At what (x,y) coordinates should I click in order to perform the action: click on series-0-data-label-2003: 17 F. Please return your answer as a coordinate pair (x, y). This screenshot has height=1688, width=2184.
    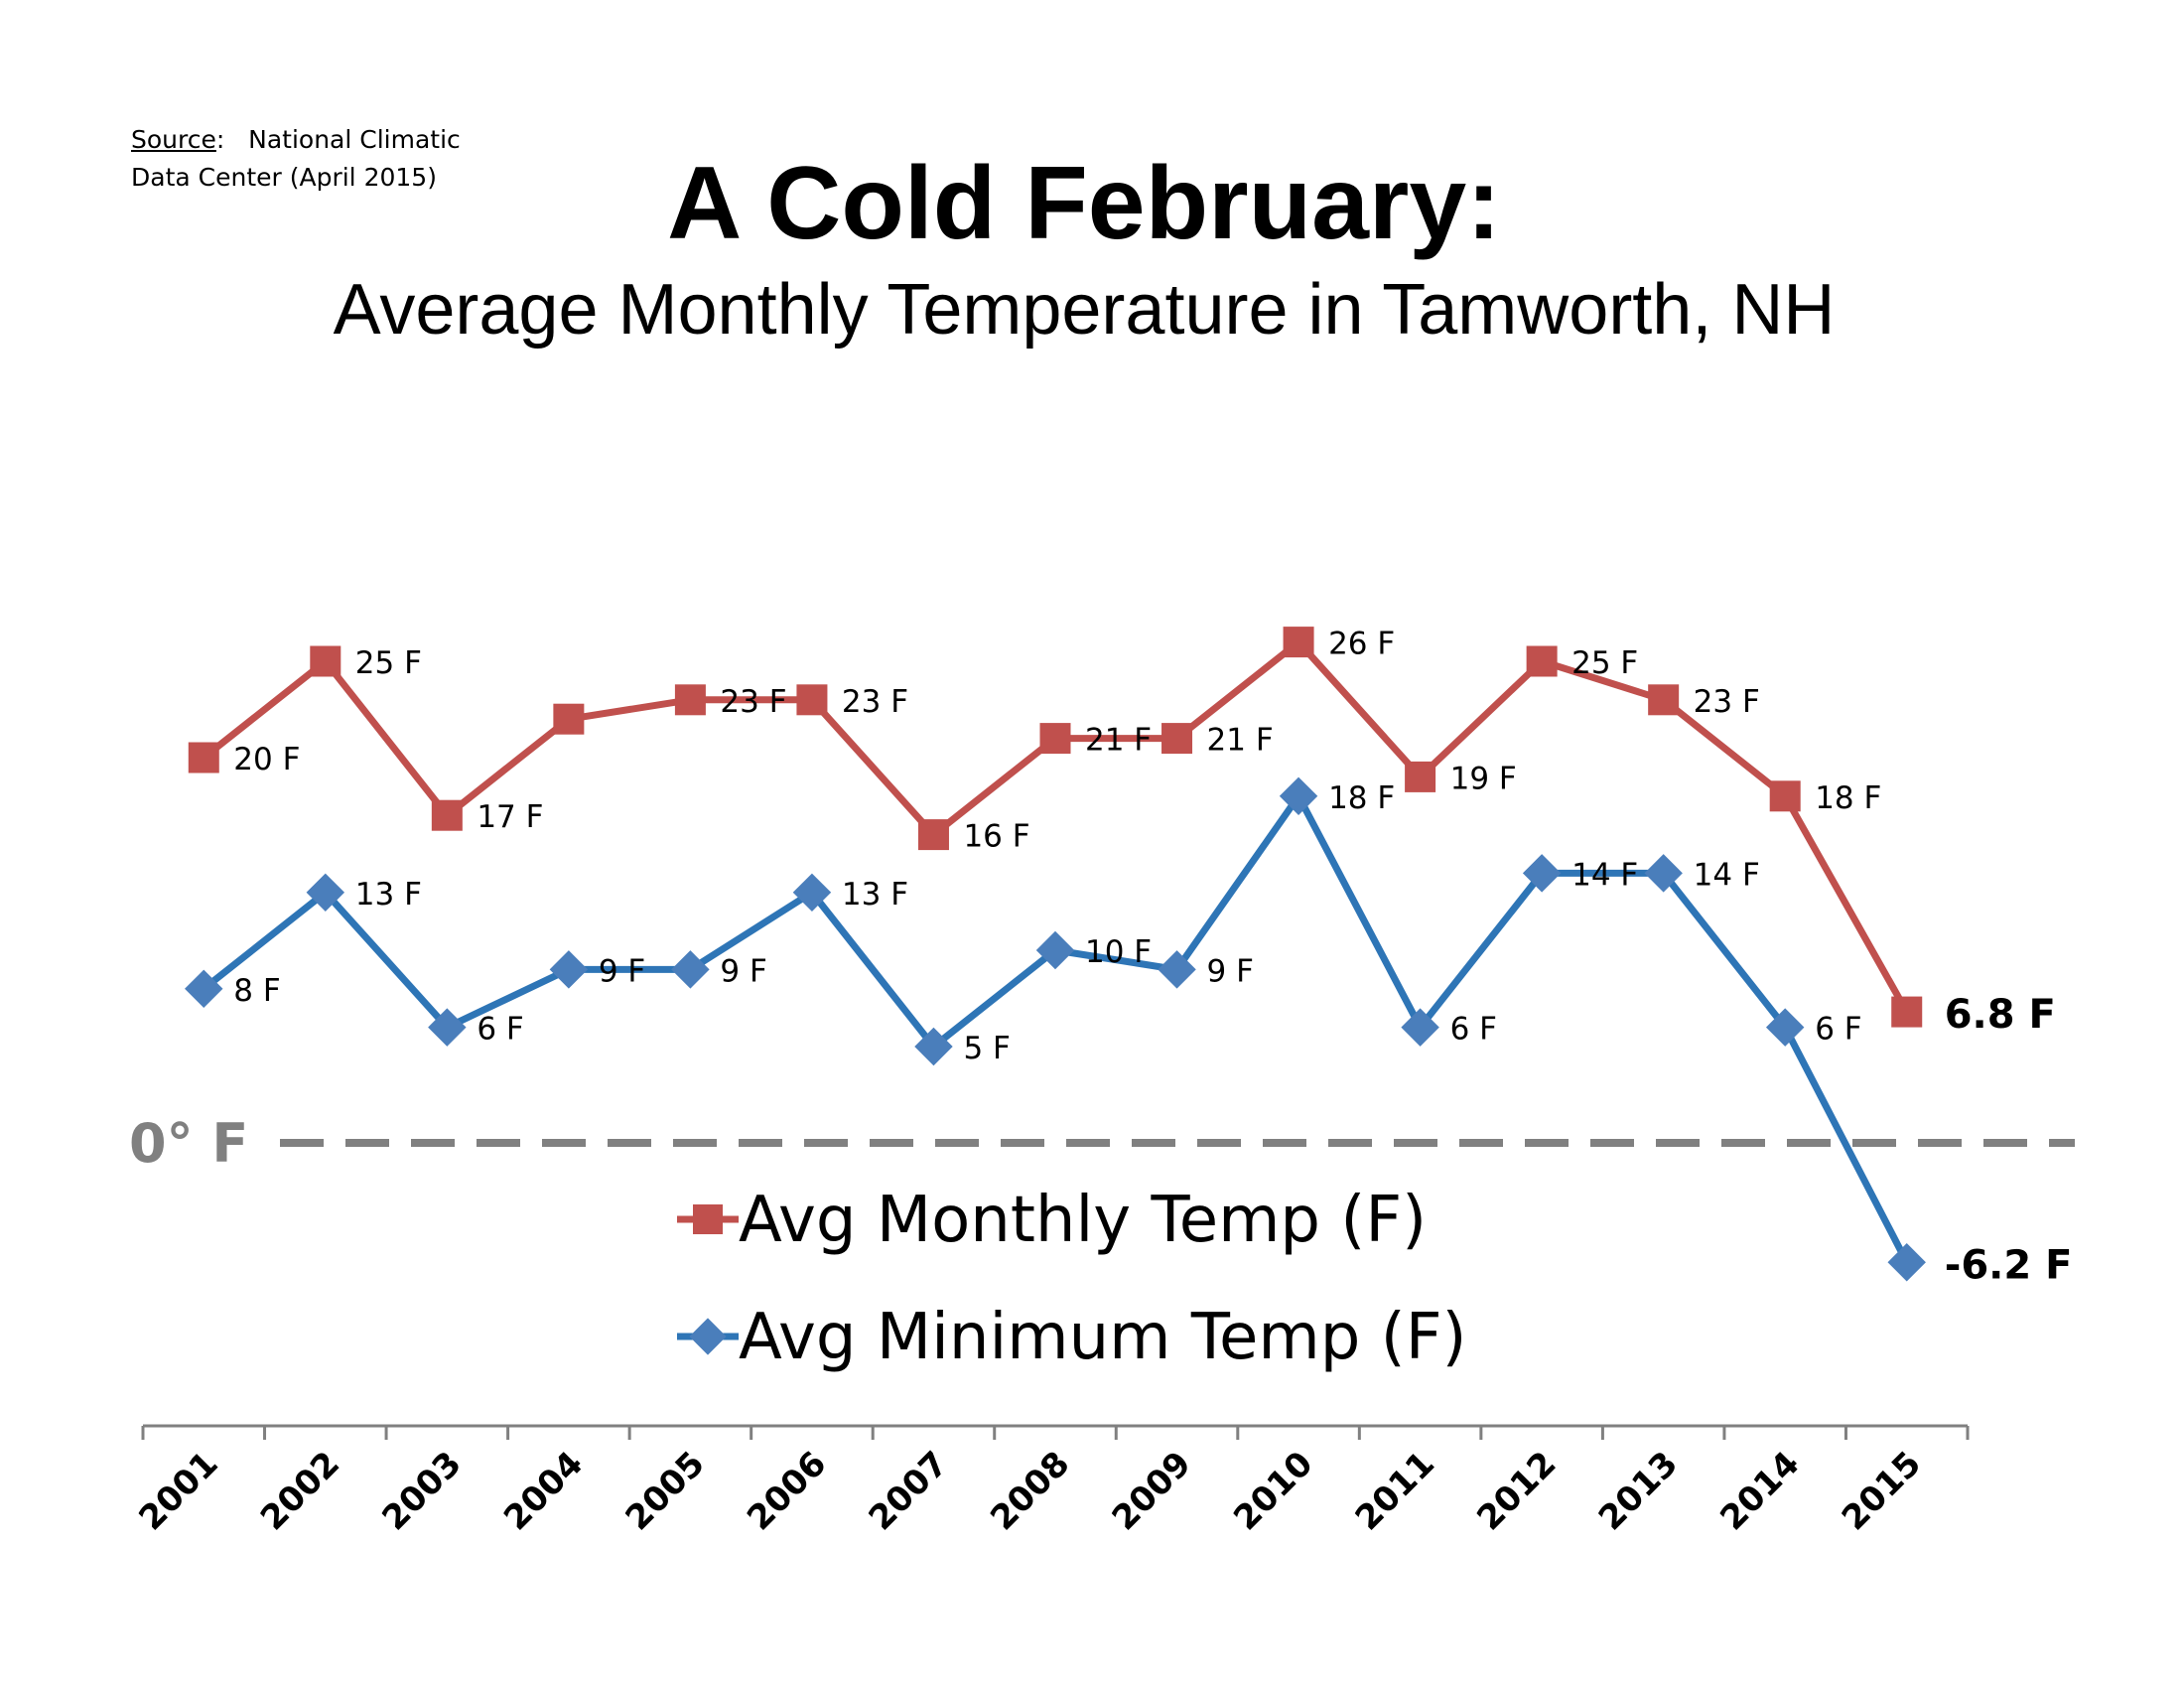
    Looking at the image, I should click on (510, 817).